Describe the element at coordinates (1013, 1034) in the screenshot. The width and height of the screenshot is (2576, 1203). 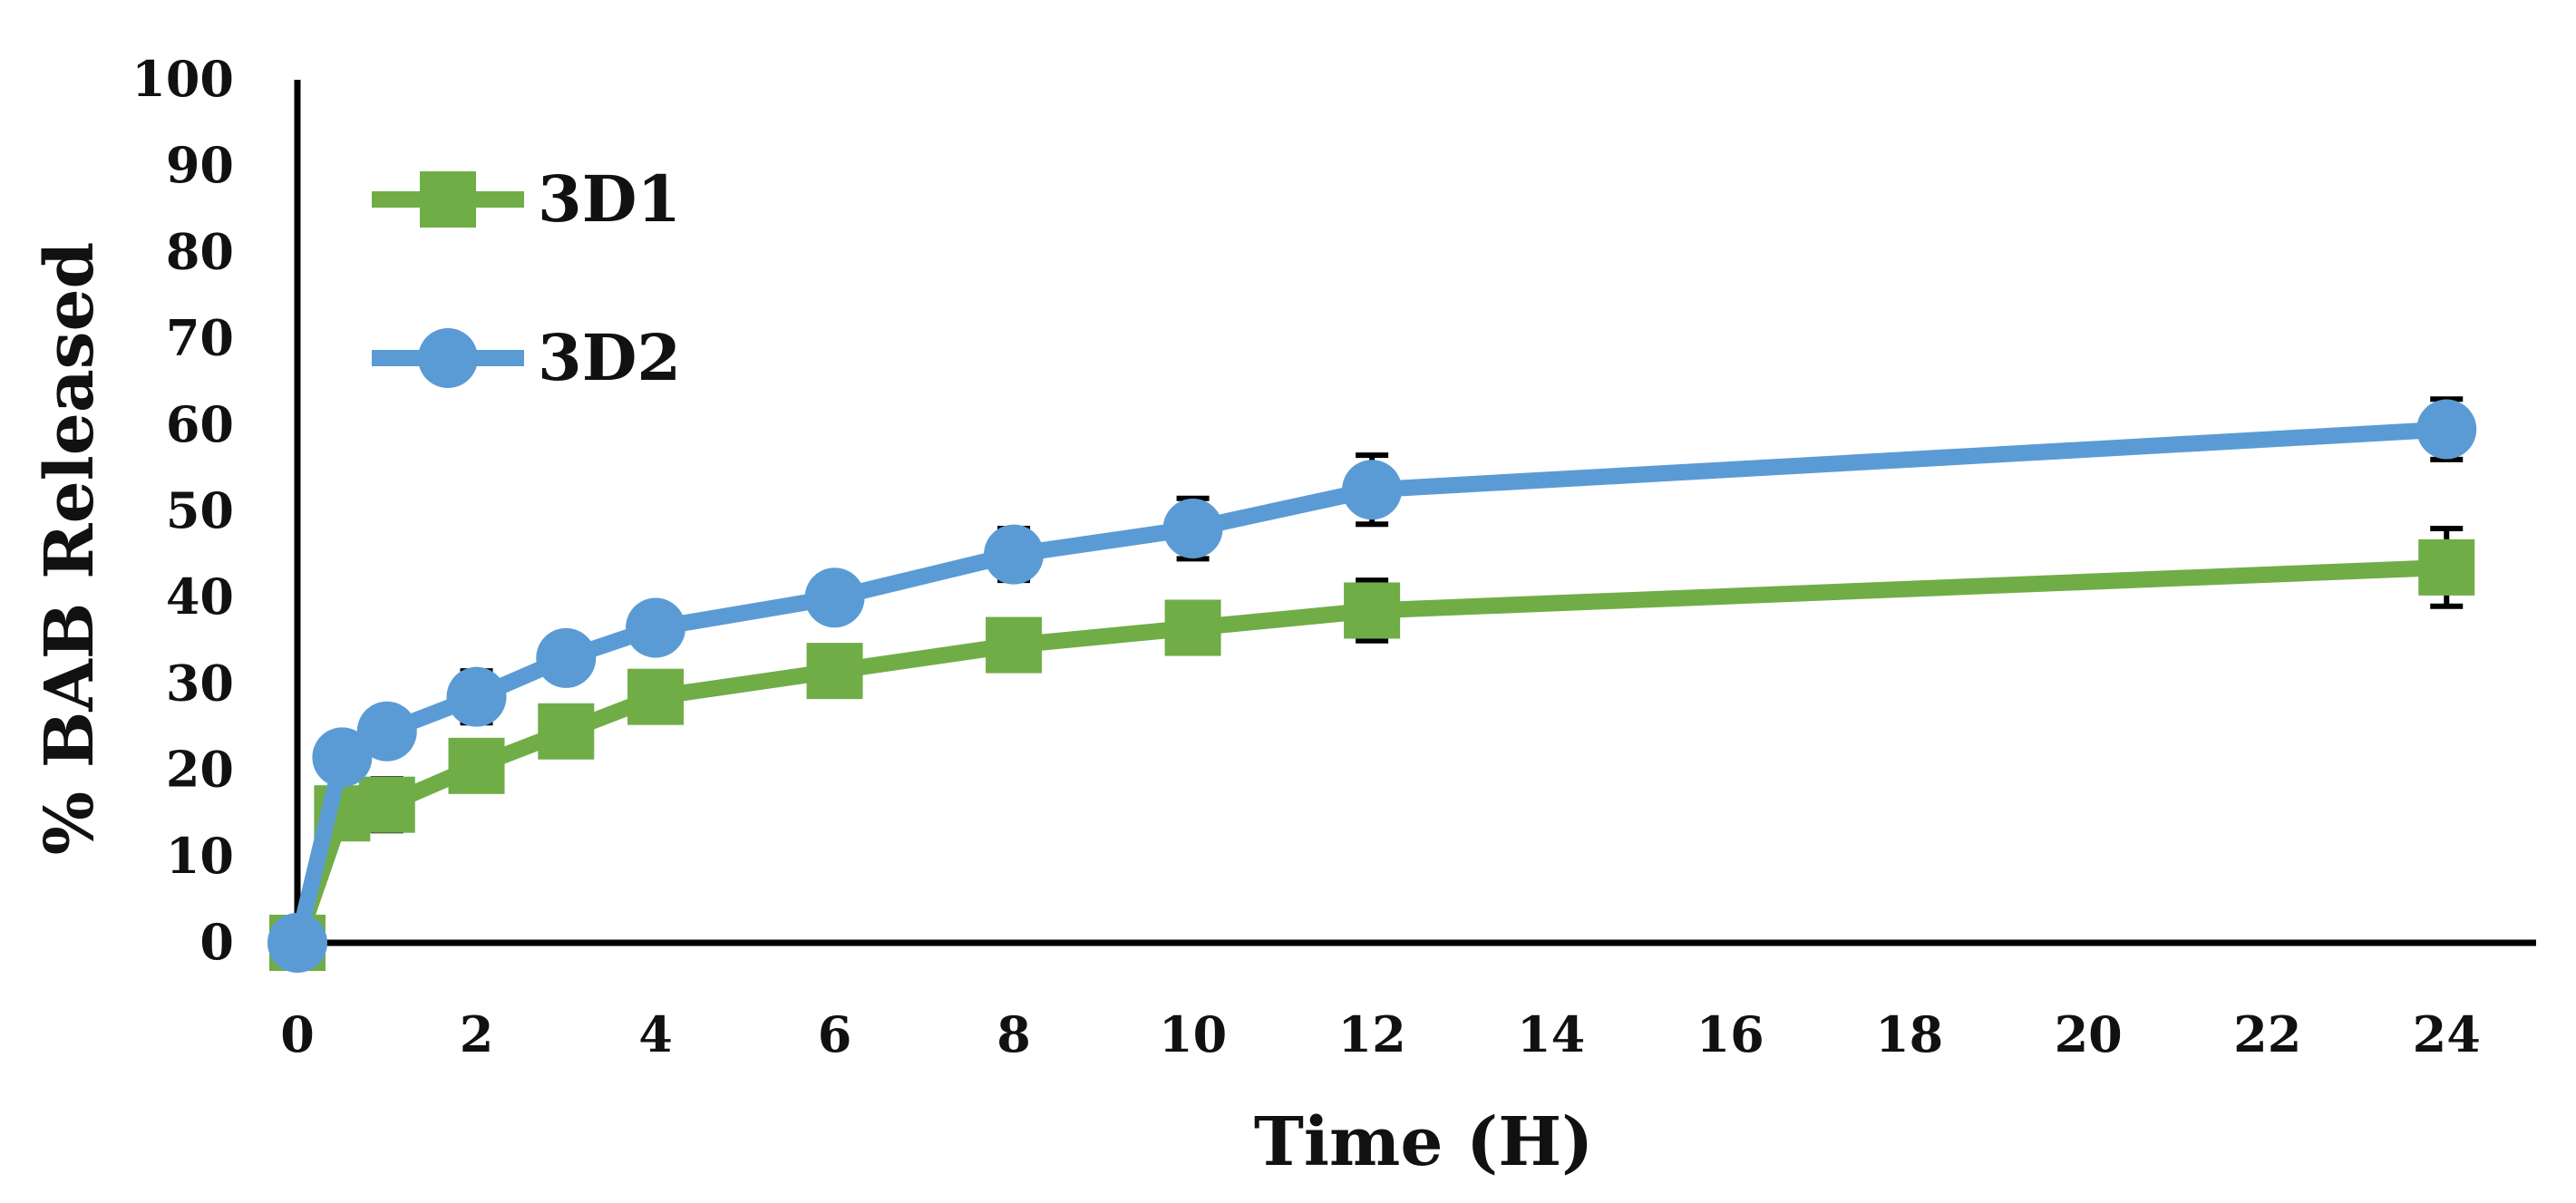
I see `x-tick-label: 8` at that location.